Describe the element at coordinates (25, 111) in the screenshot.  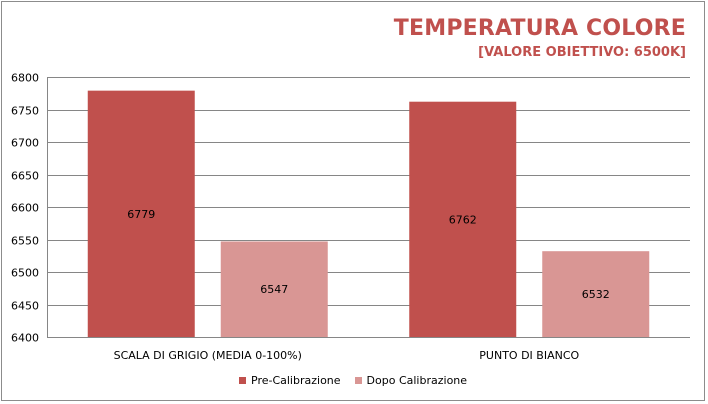
I see `y-tick-label: 6750` at that location.